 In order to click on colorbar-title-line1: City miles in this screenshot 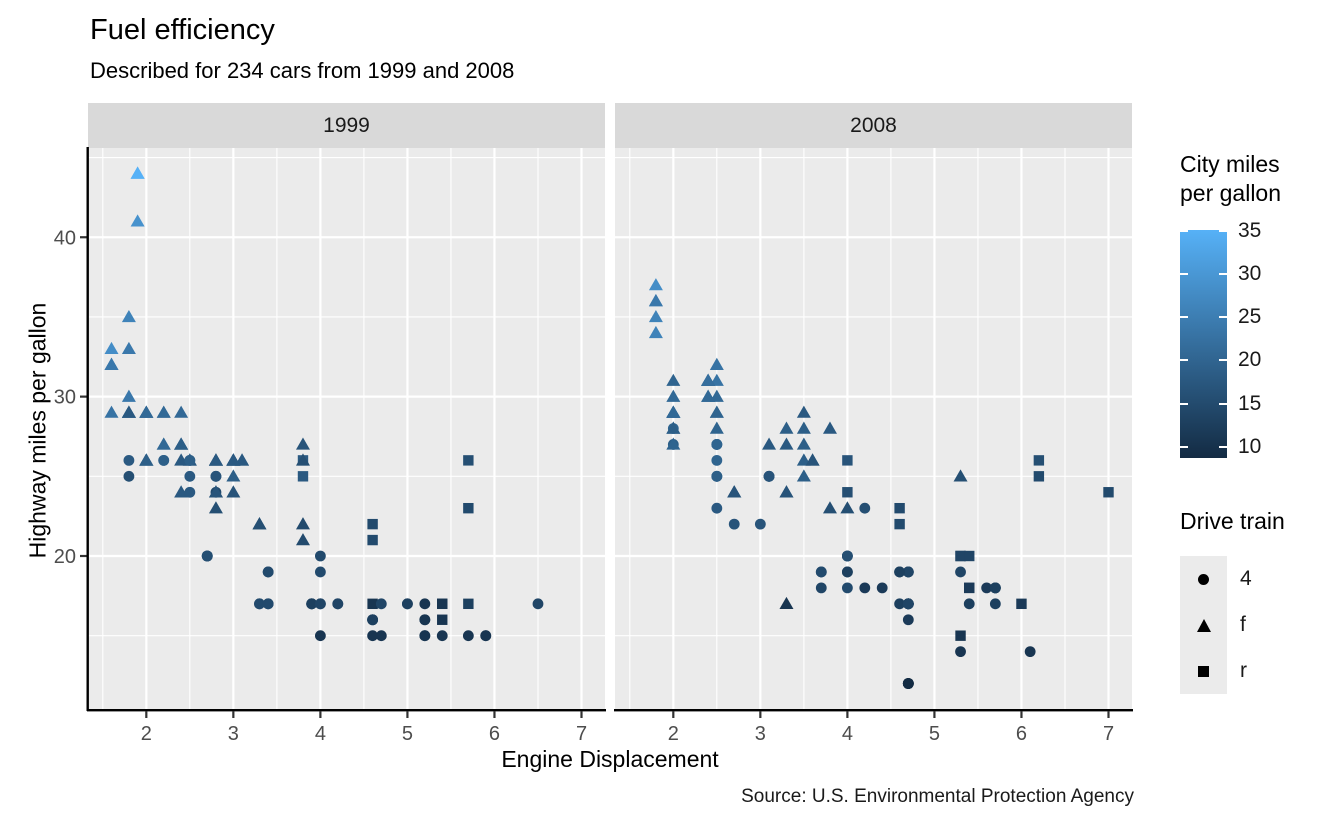, I will do `click(1230, 164)`.